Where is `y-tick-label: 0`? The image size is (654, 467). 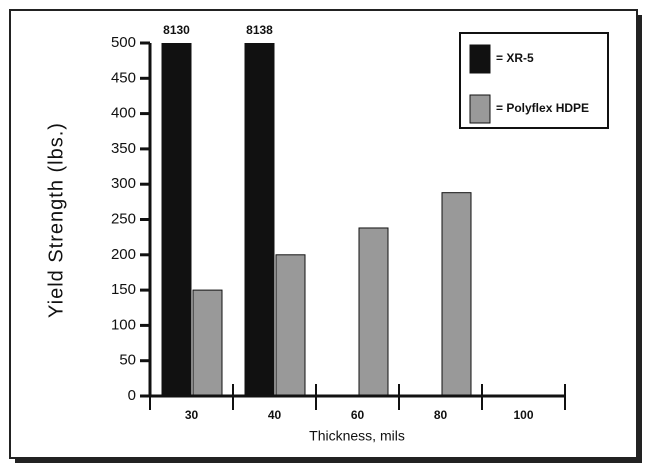
y-tick-label: 0 is located at coordinates (132, 395).